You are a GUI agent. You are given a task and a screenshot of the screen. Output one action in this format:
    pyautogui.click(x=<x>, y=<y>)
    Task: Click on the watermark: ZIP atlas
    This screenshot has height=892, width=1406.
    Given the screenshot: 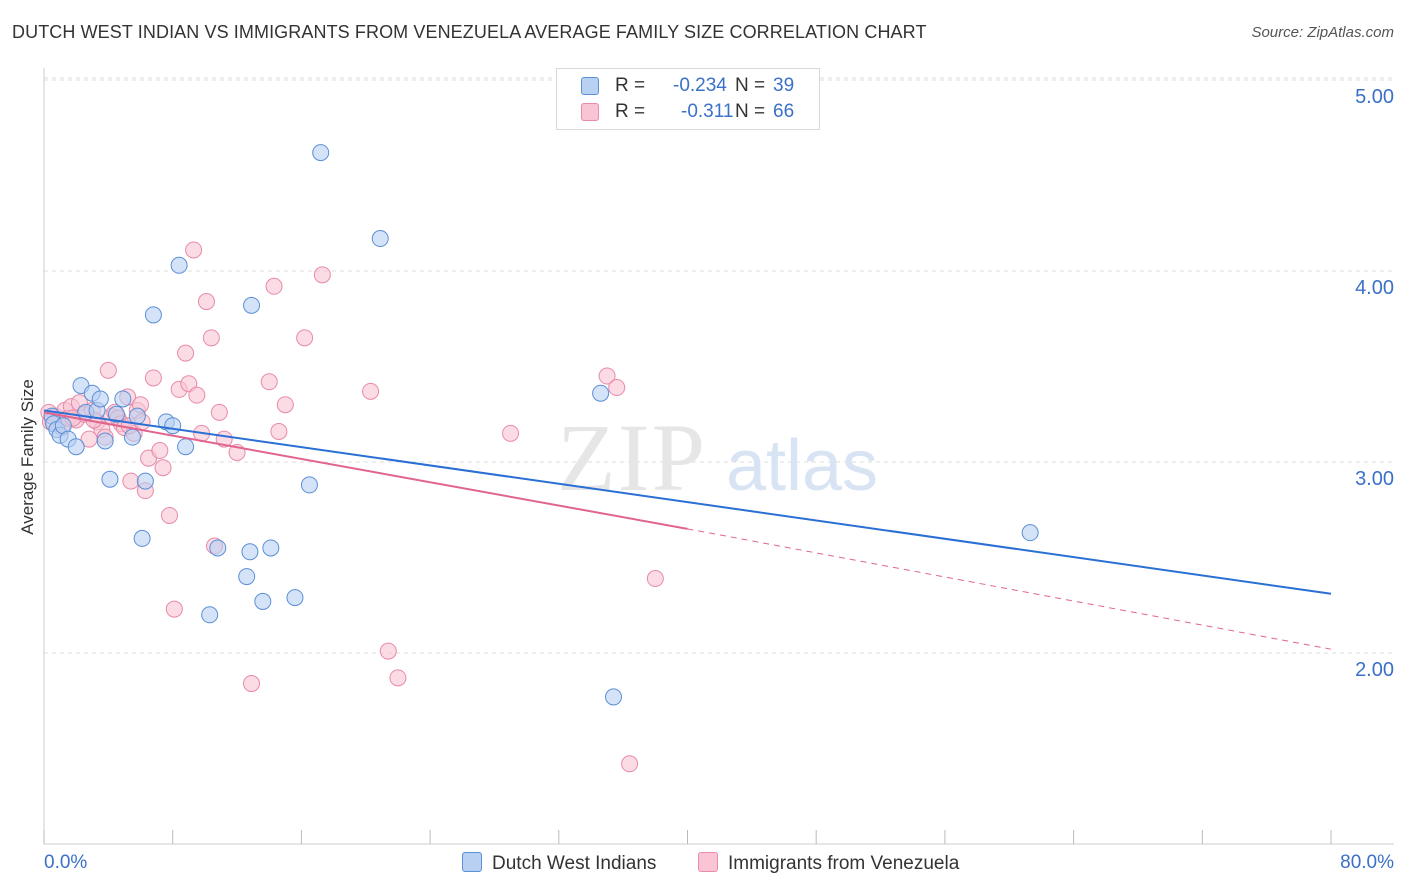 What is the action you would take?
    pyautogui.click(x=717, y=457)
    